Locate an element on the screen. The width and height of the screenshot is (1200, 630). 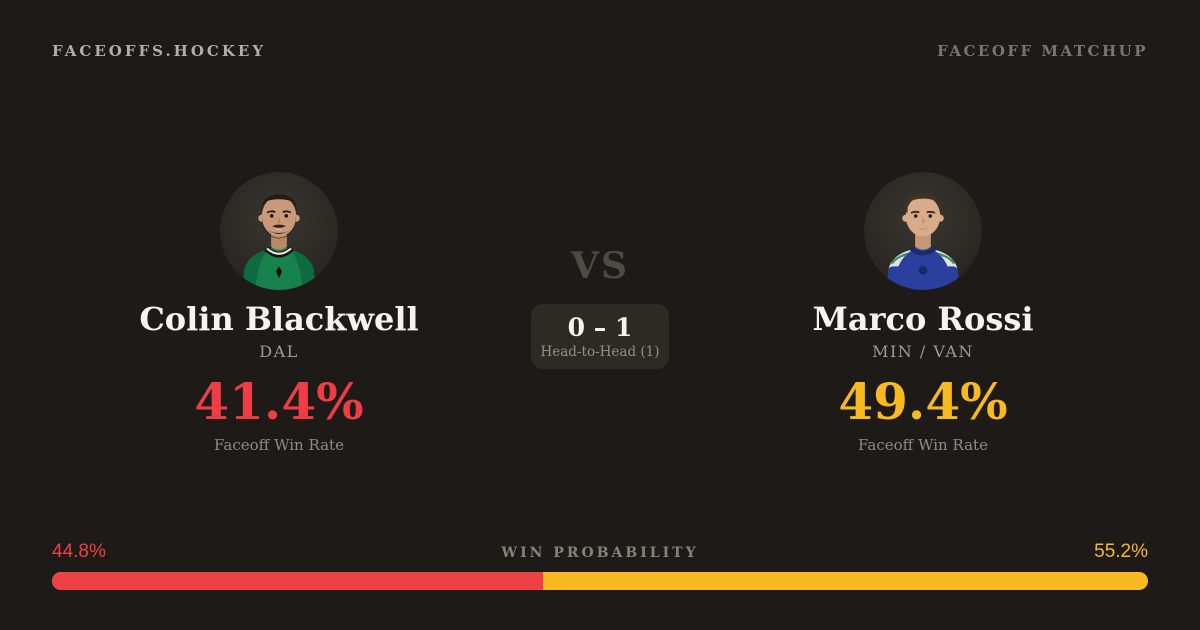
vs-label: VS is located at coordinates (600, 266).